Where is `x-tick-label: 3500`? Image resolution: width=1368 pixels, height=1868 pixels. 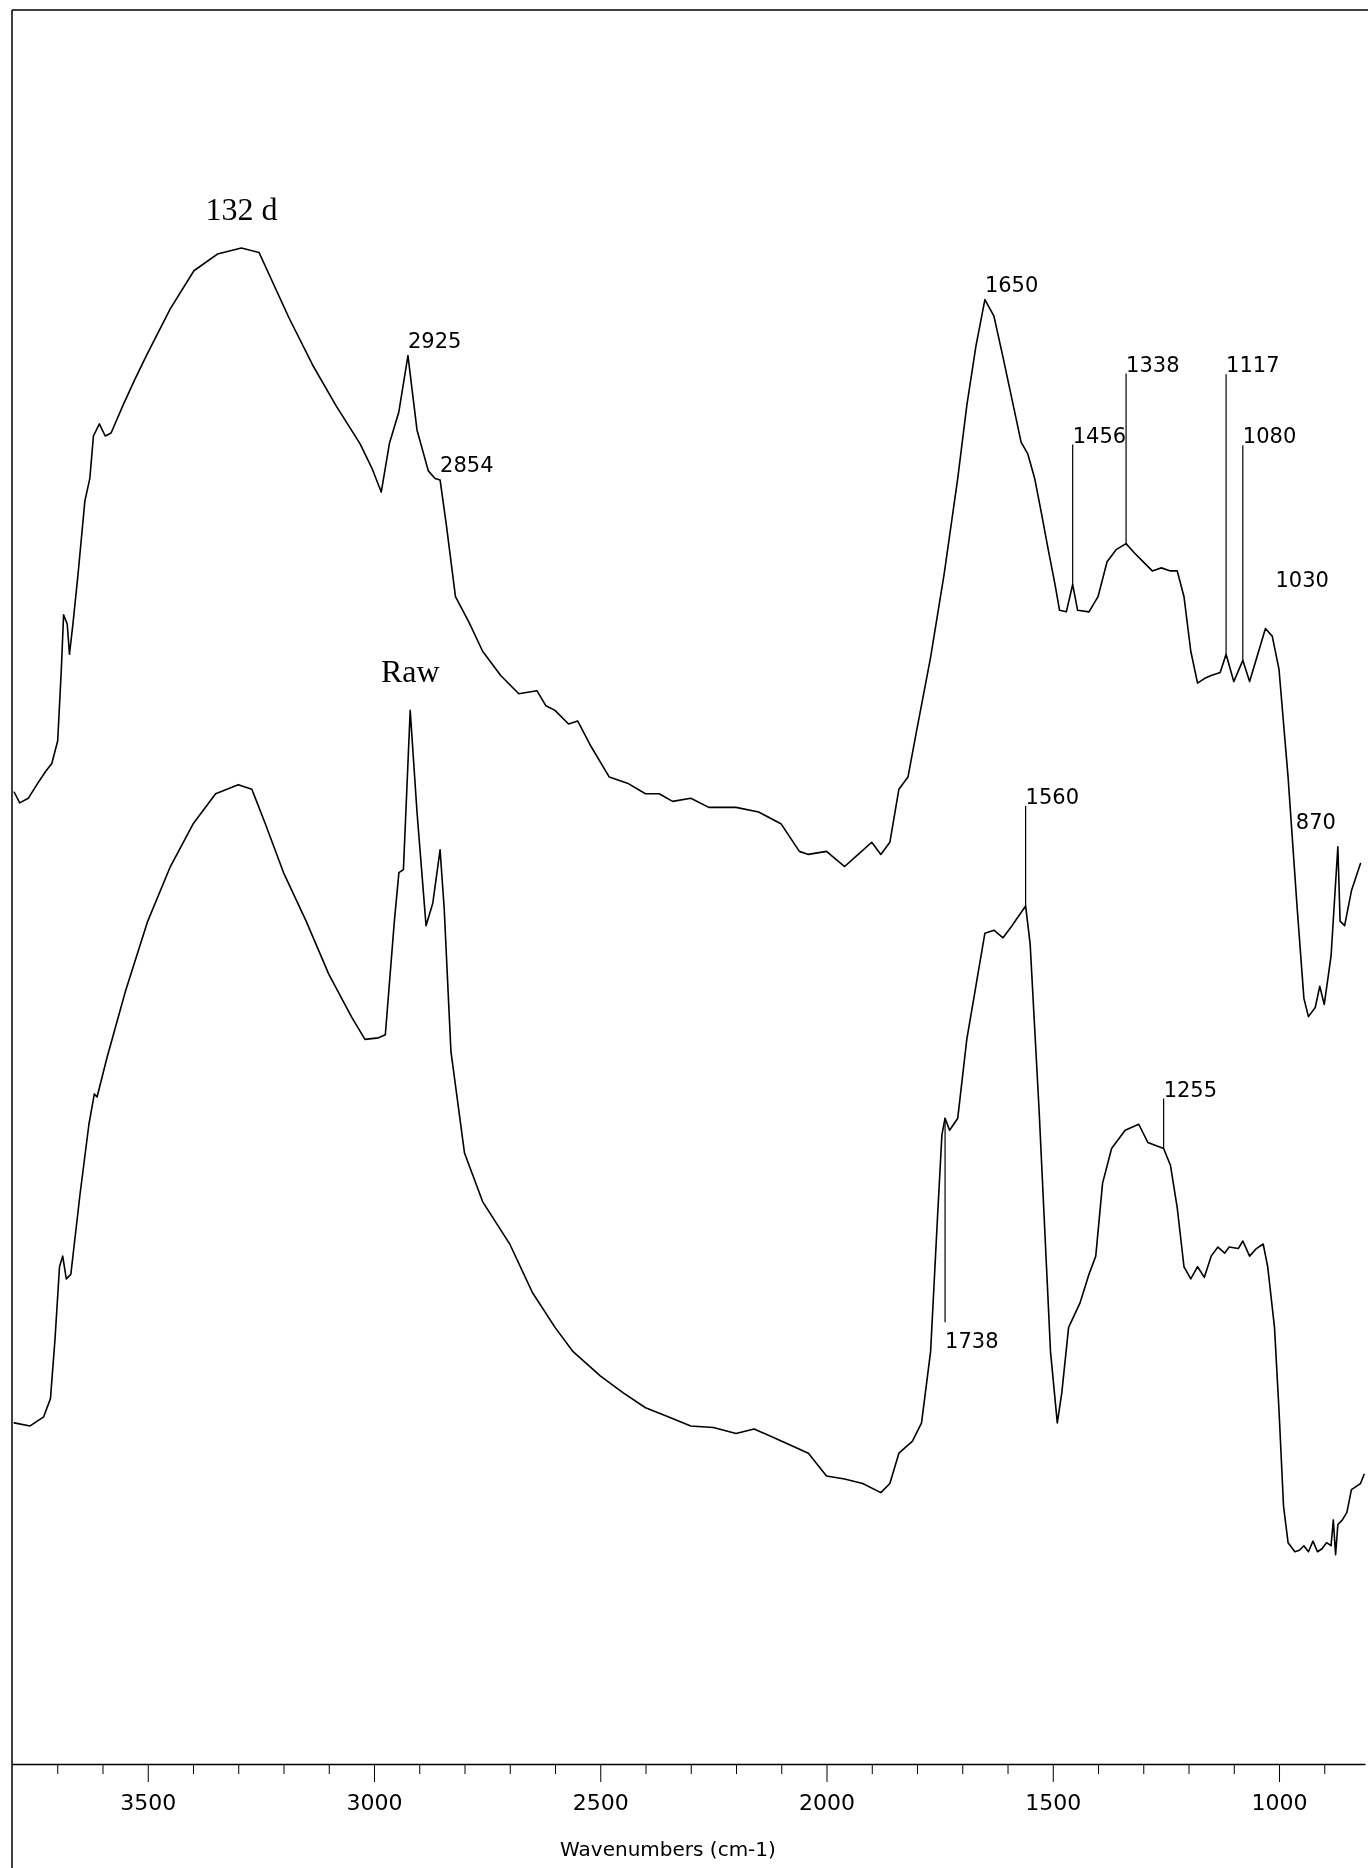 x-tick-label: 3500 is located at coordinates (148, 1802).